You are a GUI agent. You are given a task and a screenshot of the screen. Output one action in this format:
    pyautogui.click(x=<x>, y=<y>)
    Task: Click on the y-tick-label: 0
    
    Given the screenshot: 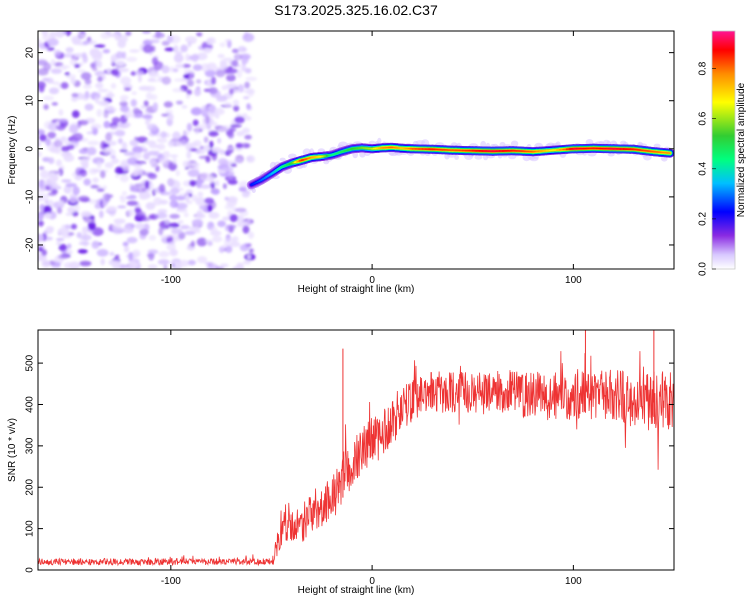 What is the action you would take?
    pyautogui.click(x=30, y=570)
    